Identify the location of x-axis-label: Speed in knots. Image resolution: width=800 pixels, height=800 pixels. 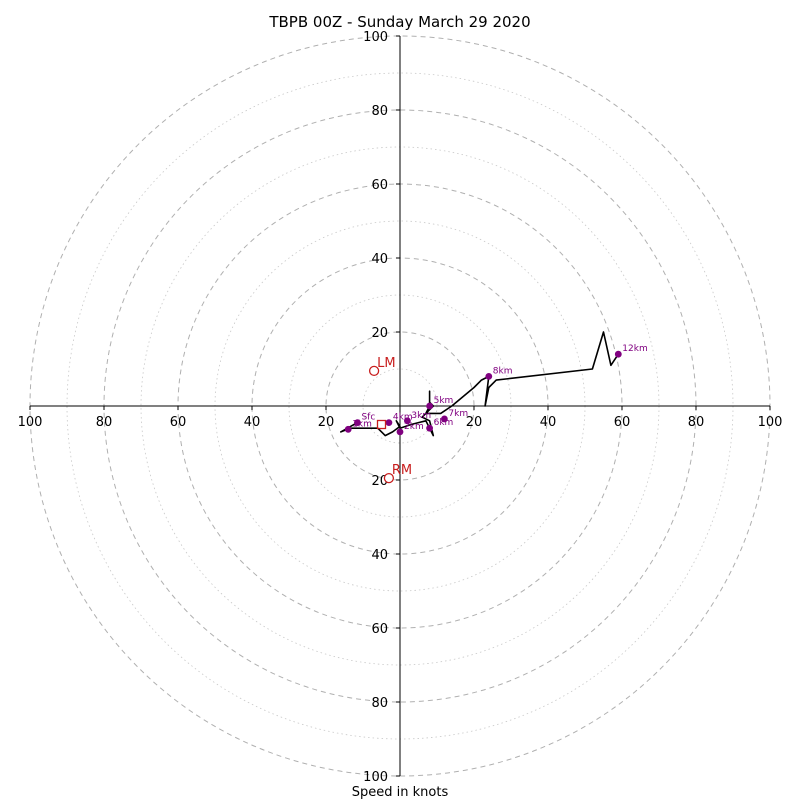
(400, 792).